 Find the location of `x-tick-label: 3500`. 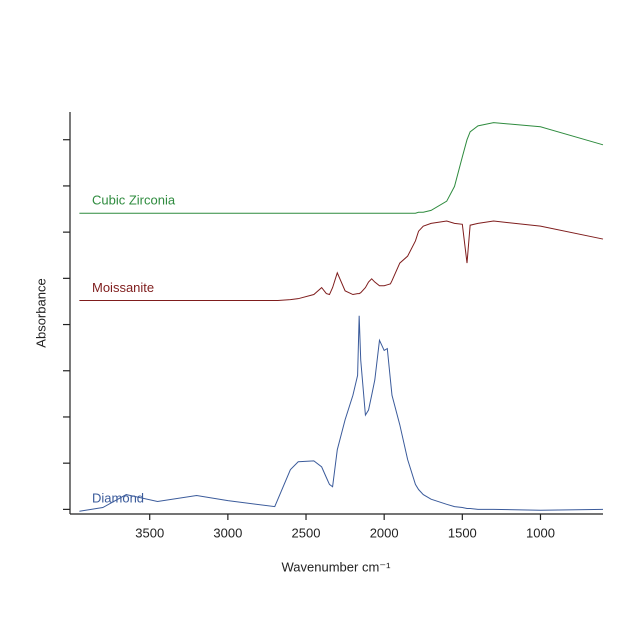

x-tick-label: 3500 is located at coordinates (149, 532).